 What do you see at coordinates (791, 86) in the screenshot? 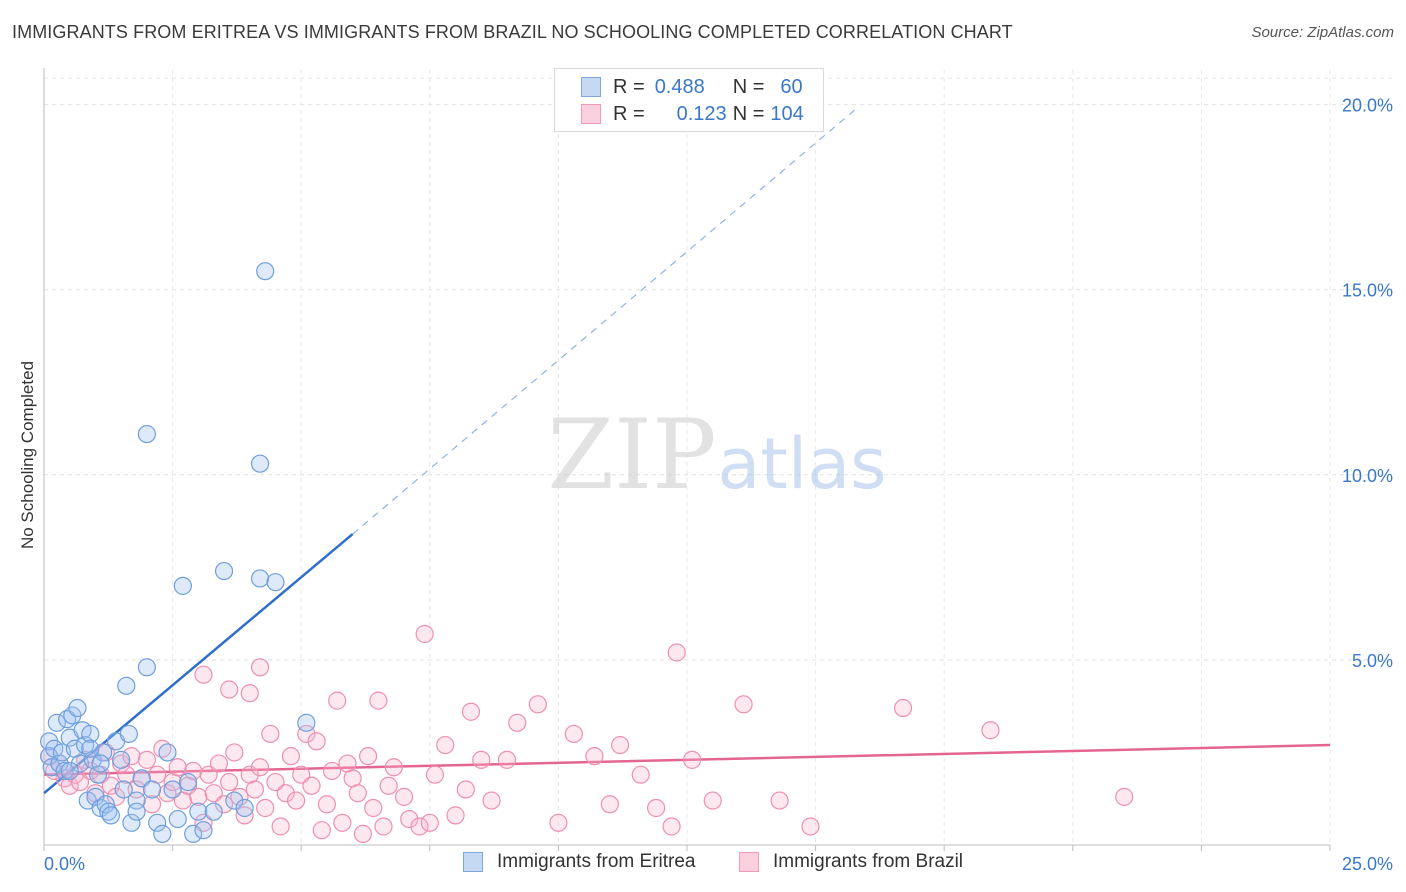
I see `legend-n-value: 60` at bounding box center [791, 86].